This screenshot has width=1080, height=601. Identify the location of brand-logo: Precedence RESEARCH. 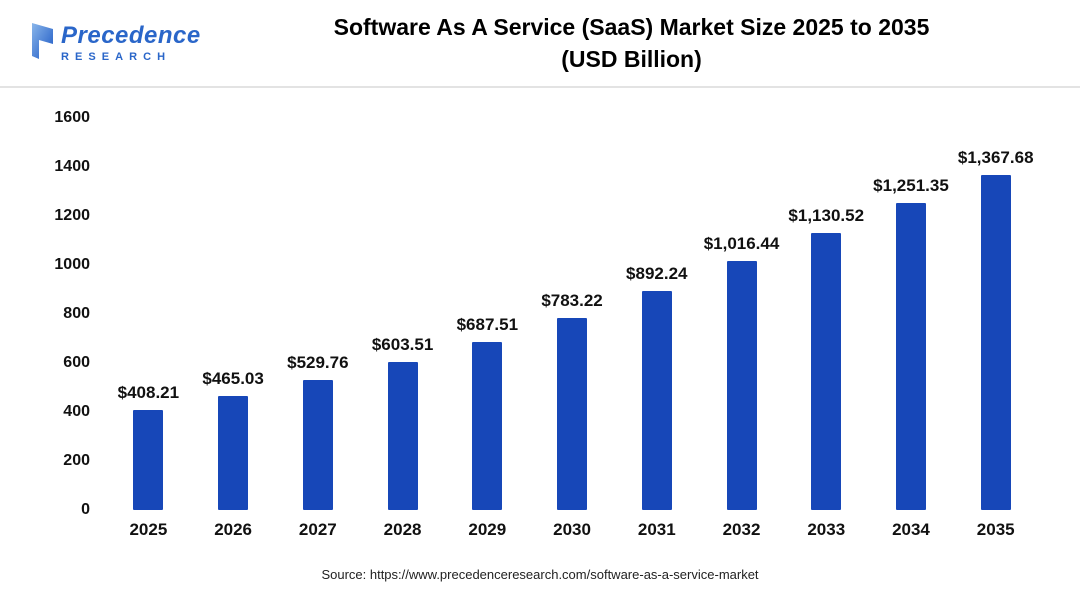
(130, 43).